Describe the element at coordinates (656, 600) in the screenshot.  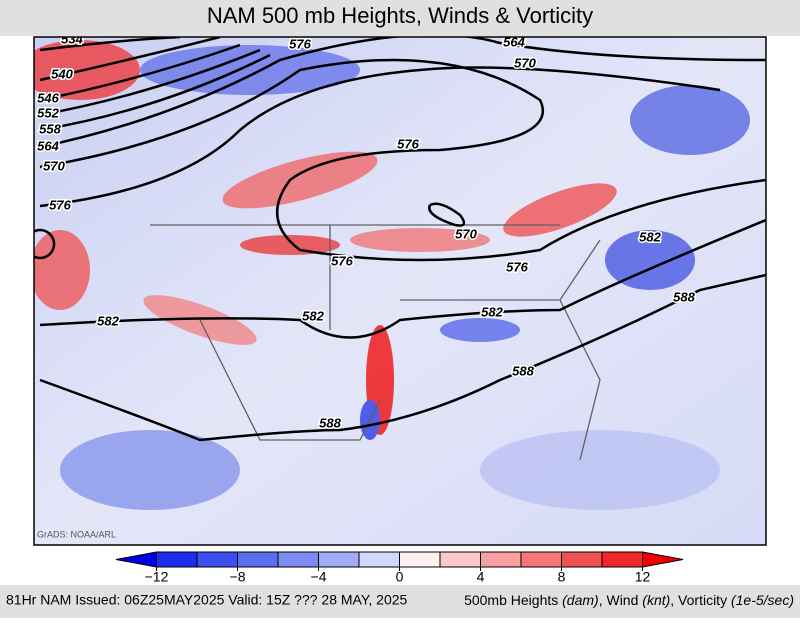
I see `footer-part: (knt)` at that location.